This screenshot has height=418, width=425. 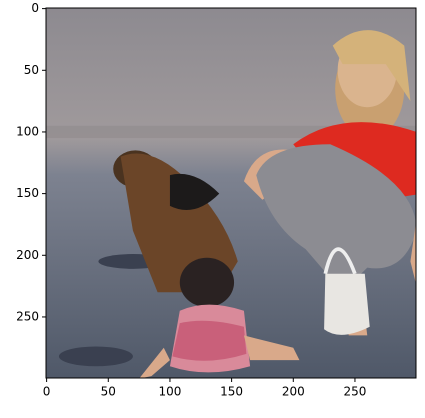 I want to click on y-tick-label: 250, so click(x=27, y=316).